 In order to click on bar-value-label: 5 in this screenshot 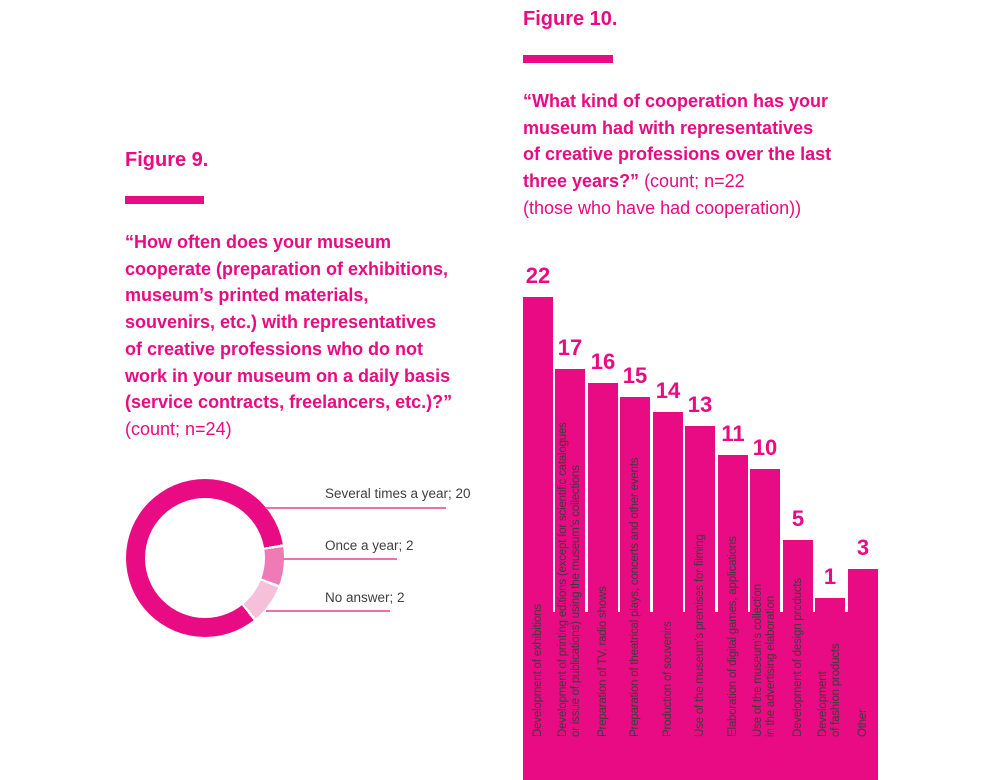, I will do `click(798, 518)`.